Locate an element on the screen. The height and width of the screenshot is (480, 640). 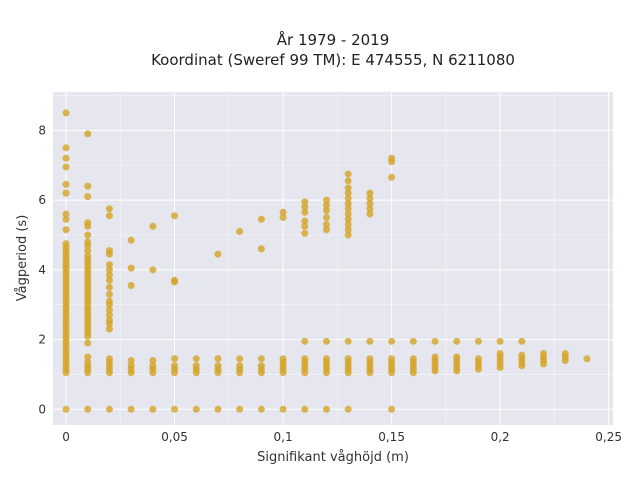
x-tick-label: 0,05 is located at coordinates (174, 437).